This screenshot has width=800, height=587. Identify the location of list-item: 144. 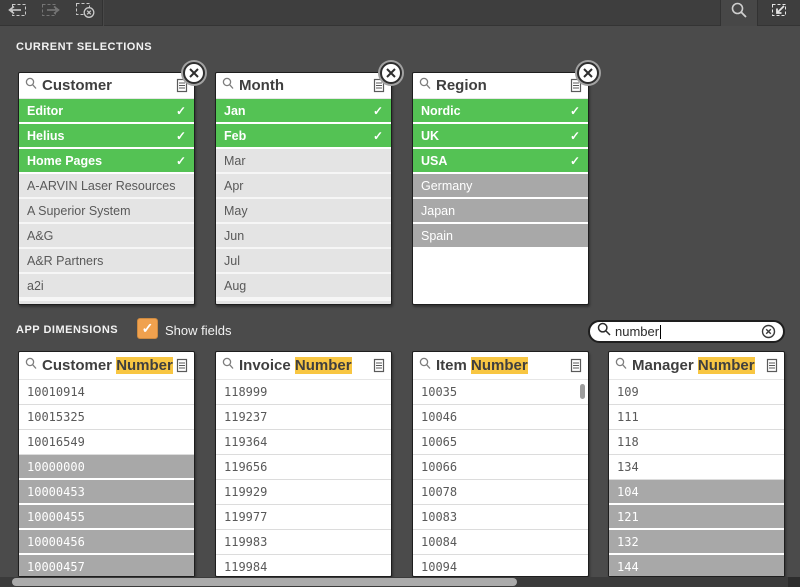
(696, 565).